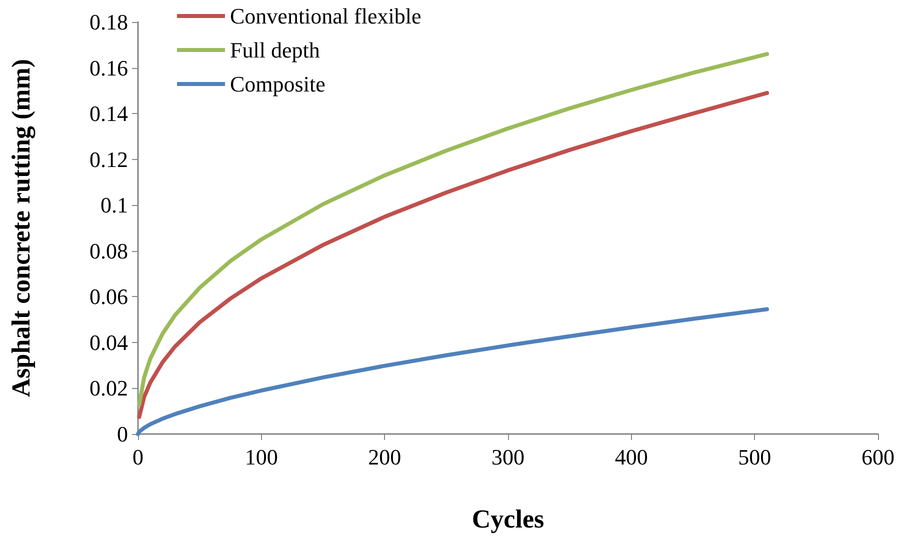 Image resolution: width=906 pixels, height=537 pixels. I want to click on x-axis-title: Cycles, so click(508, 519).